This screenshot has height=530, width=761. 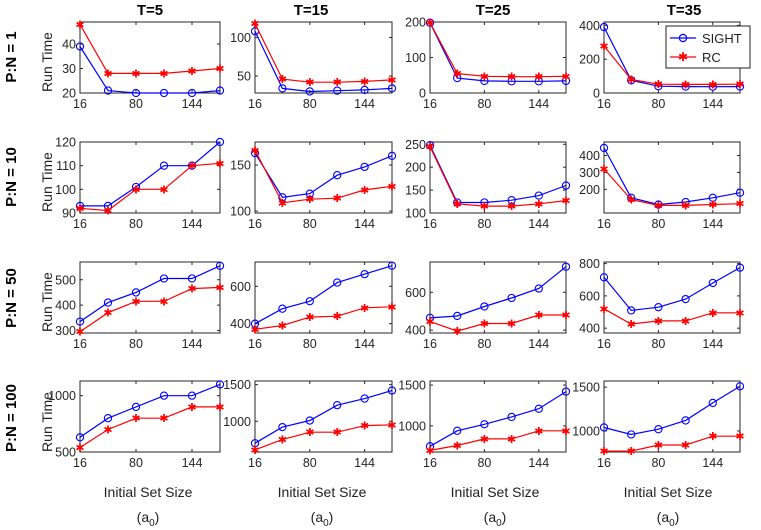 I want to click on legend-label-sight: SIGHT, so click(x=722, y=38).